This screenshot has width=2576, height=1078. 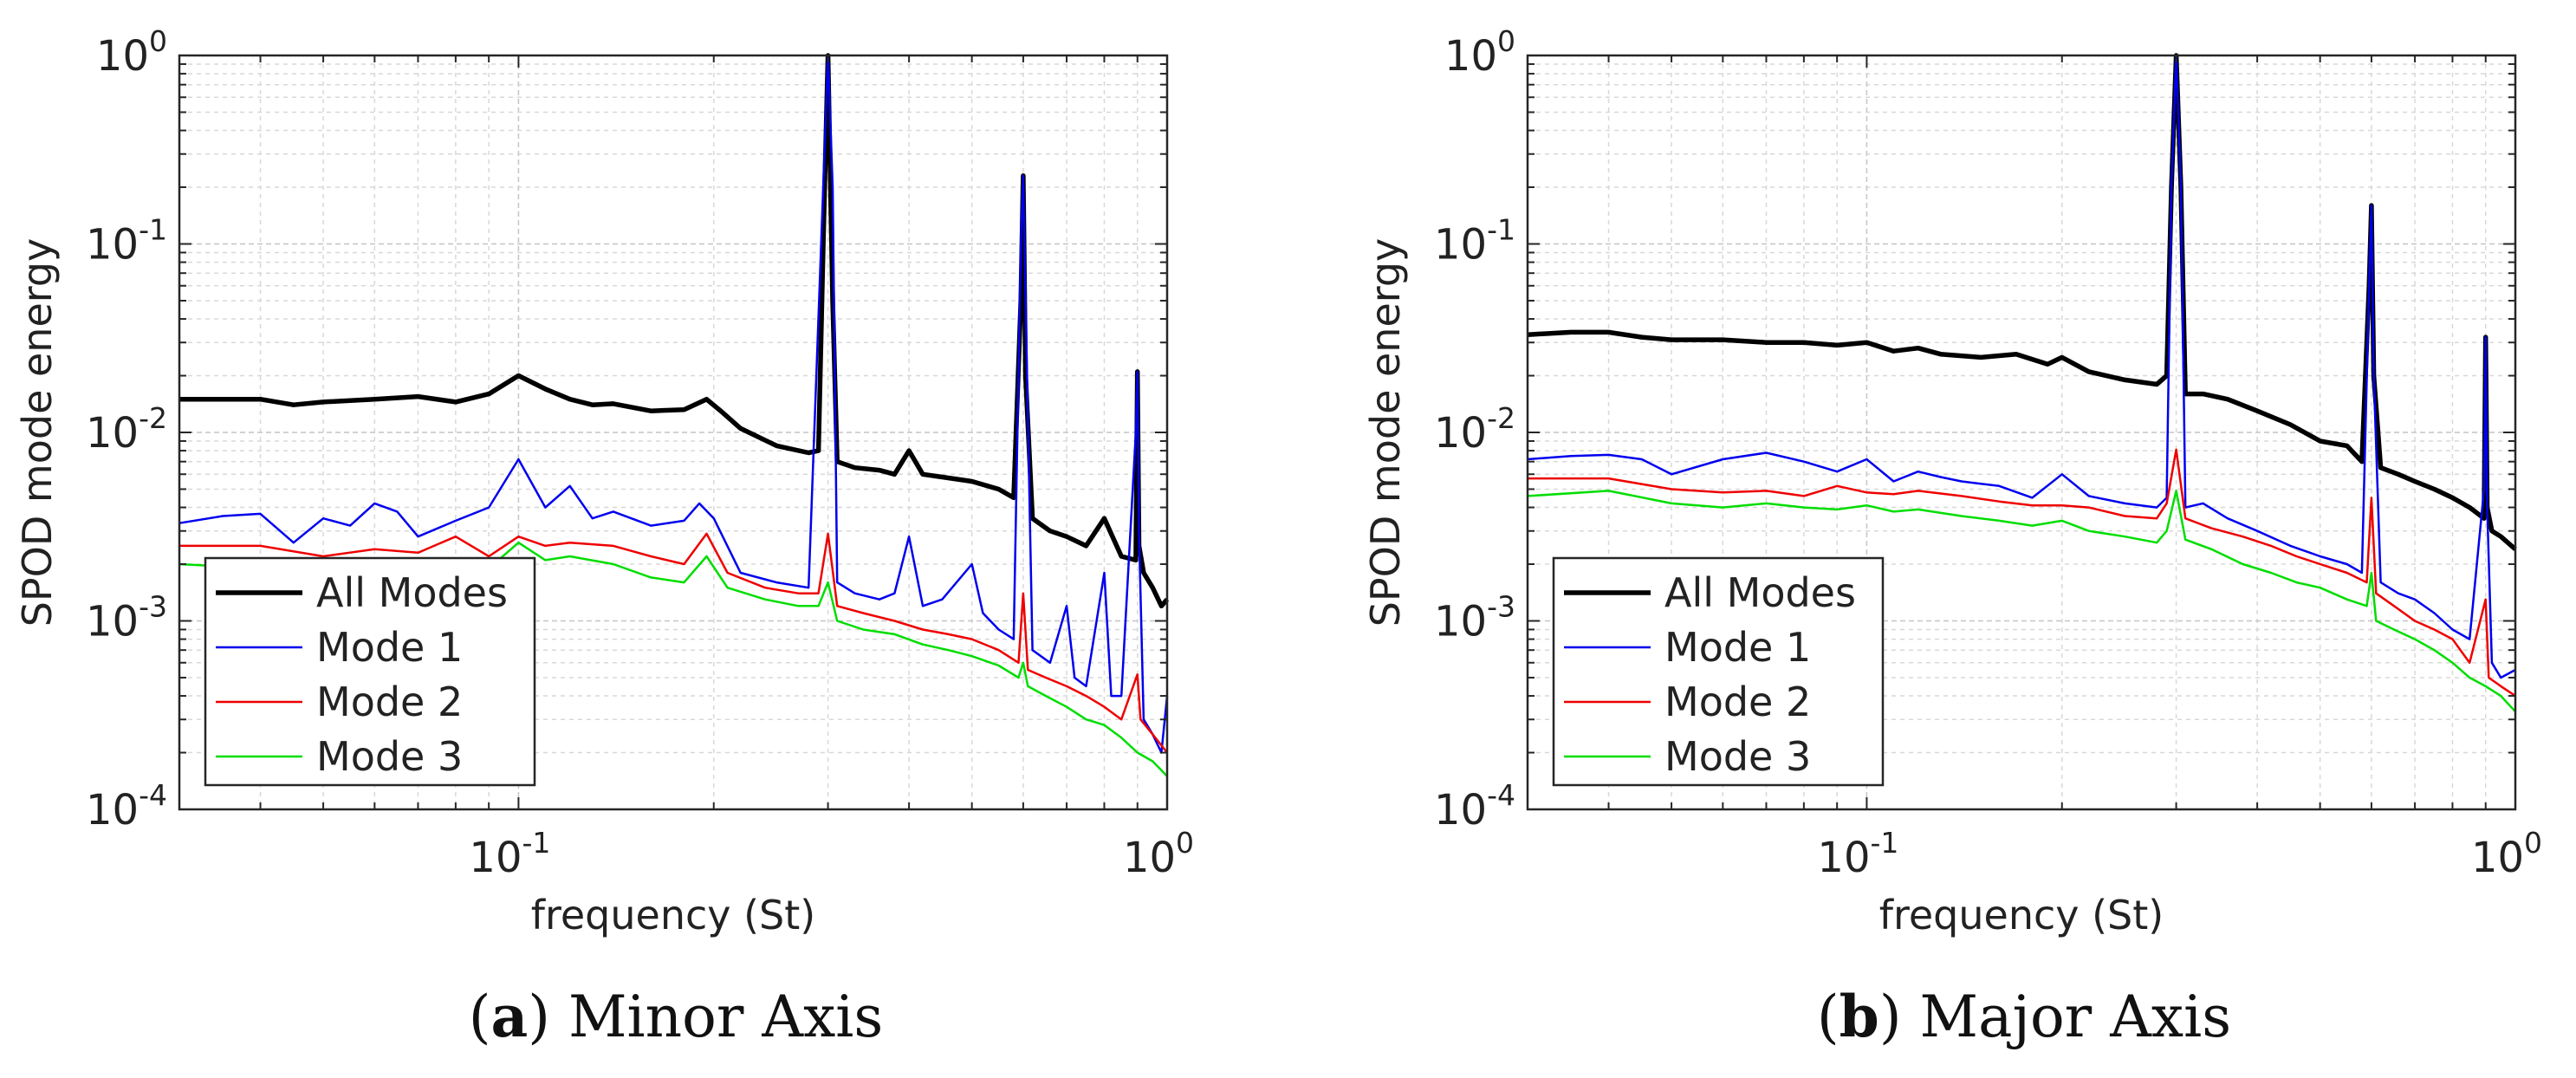 I want to click on figure-caption: (b) Major Axis, so click(x=2024, y=1016).